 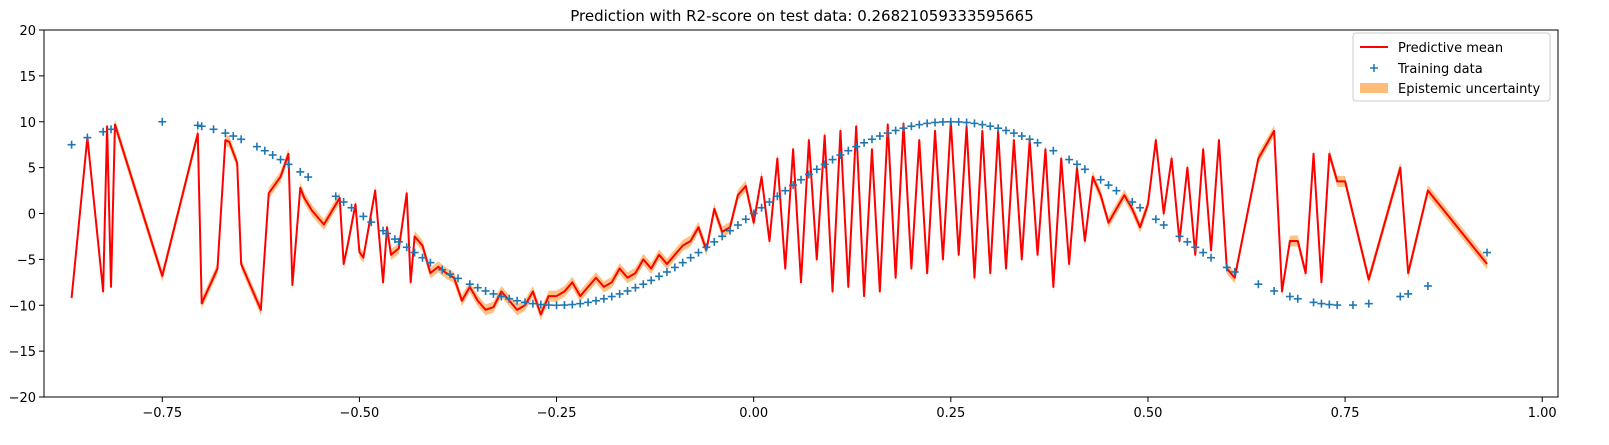 What do you see at coordinates (26, 260) in the screenshot?
I see `y-tick-label: −5` at bounding box center [26, 260].